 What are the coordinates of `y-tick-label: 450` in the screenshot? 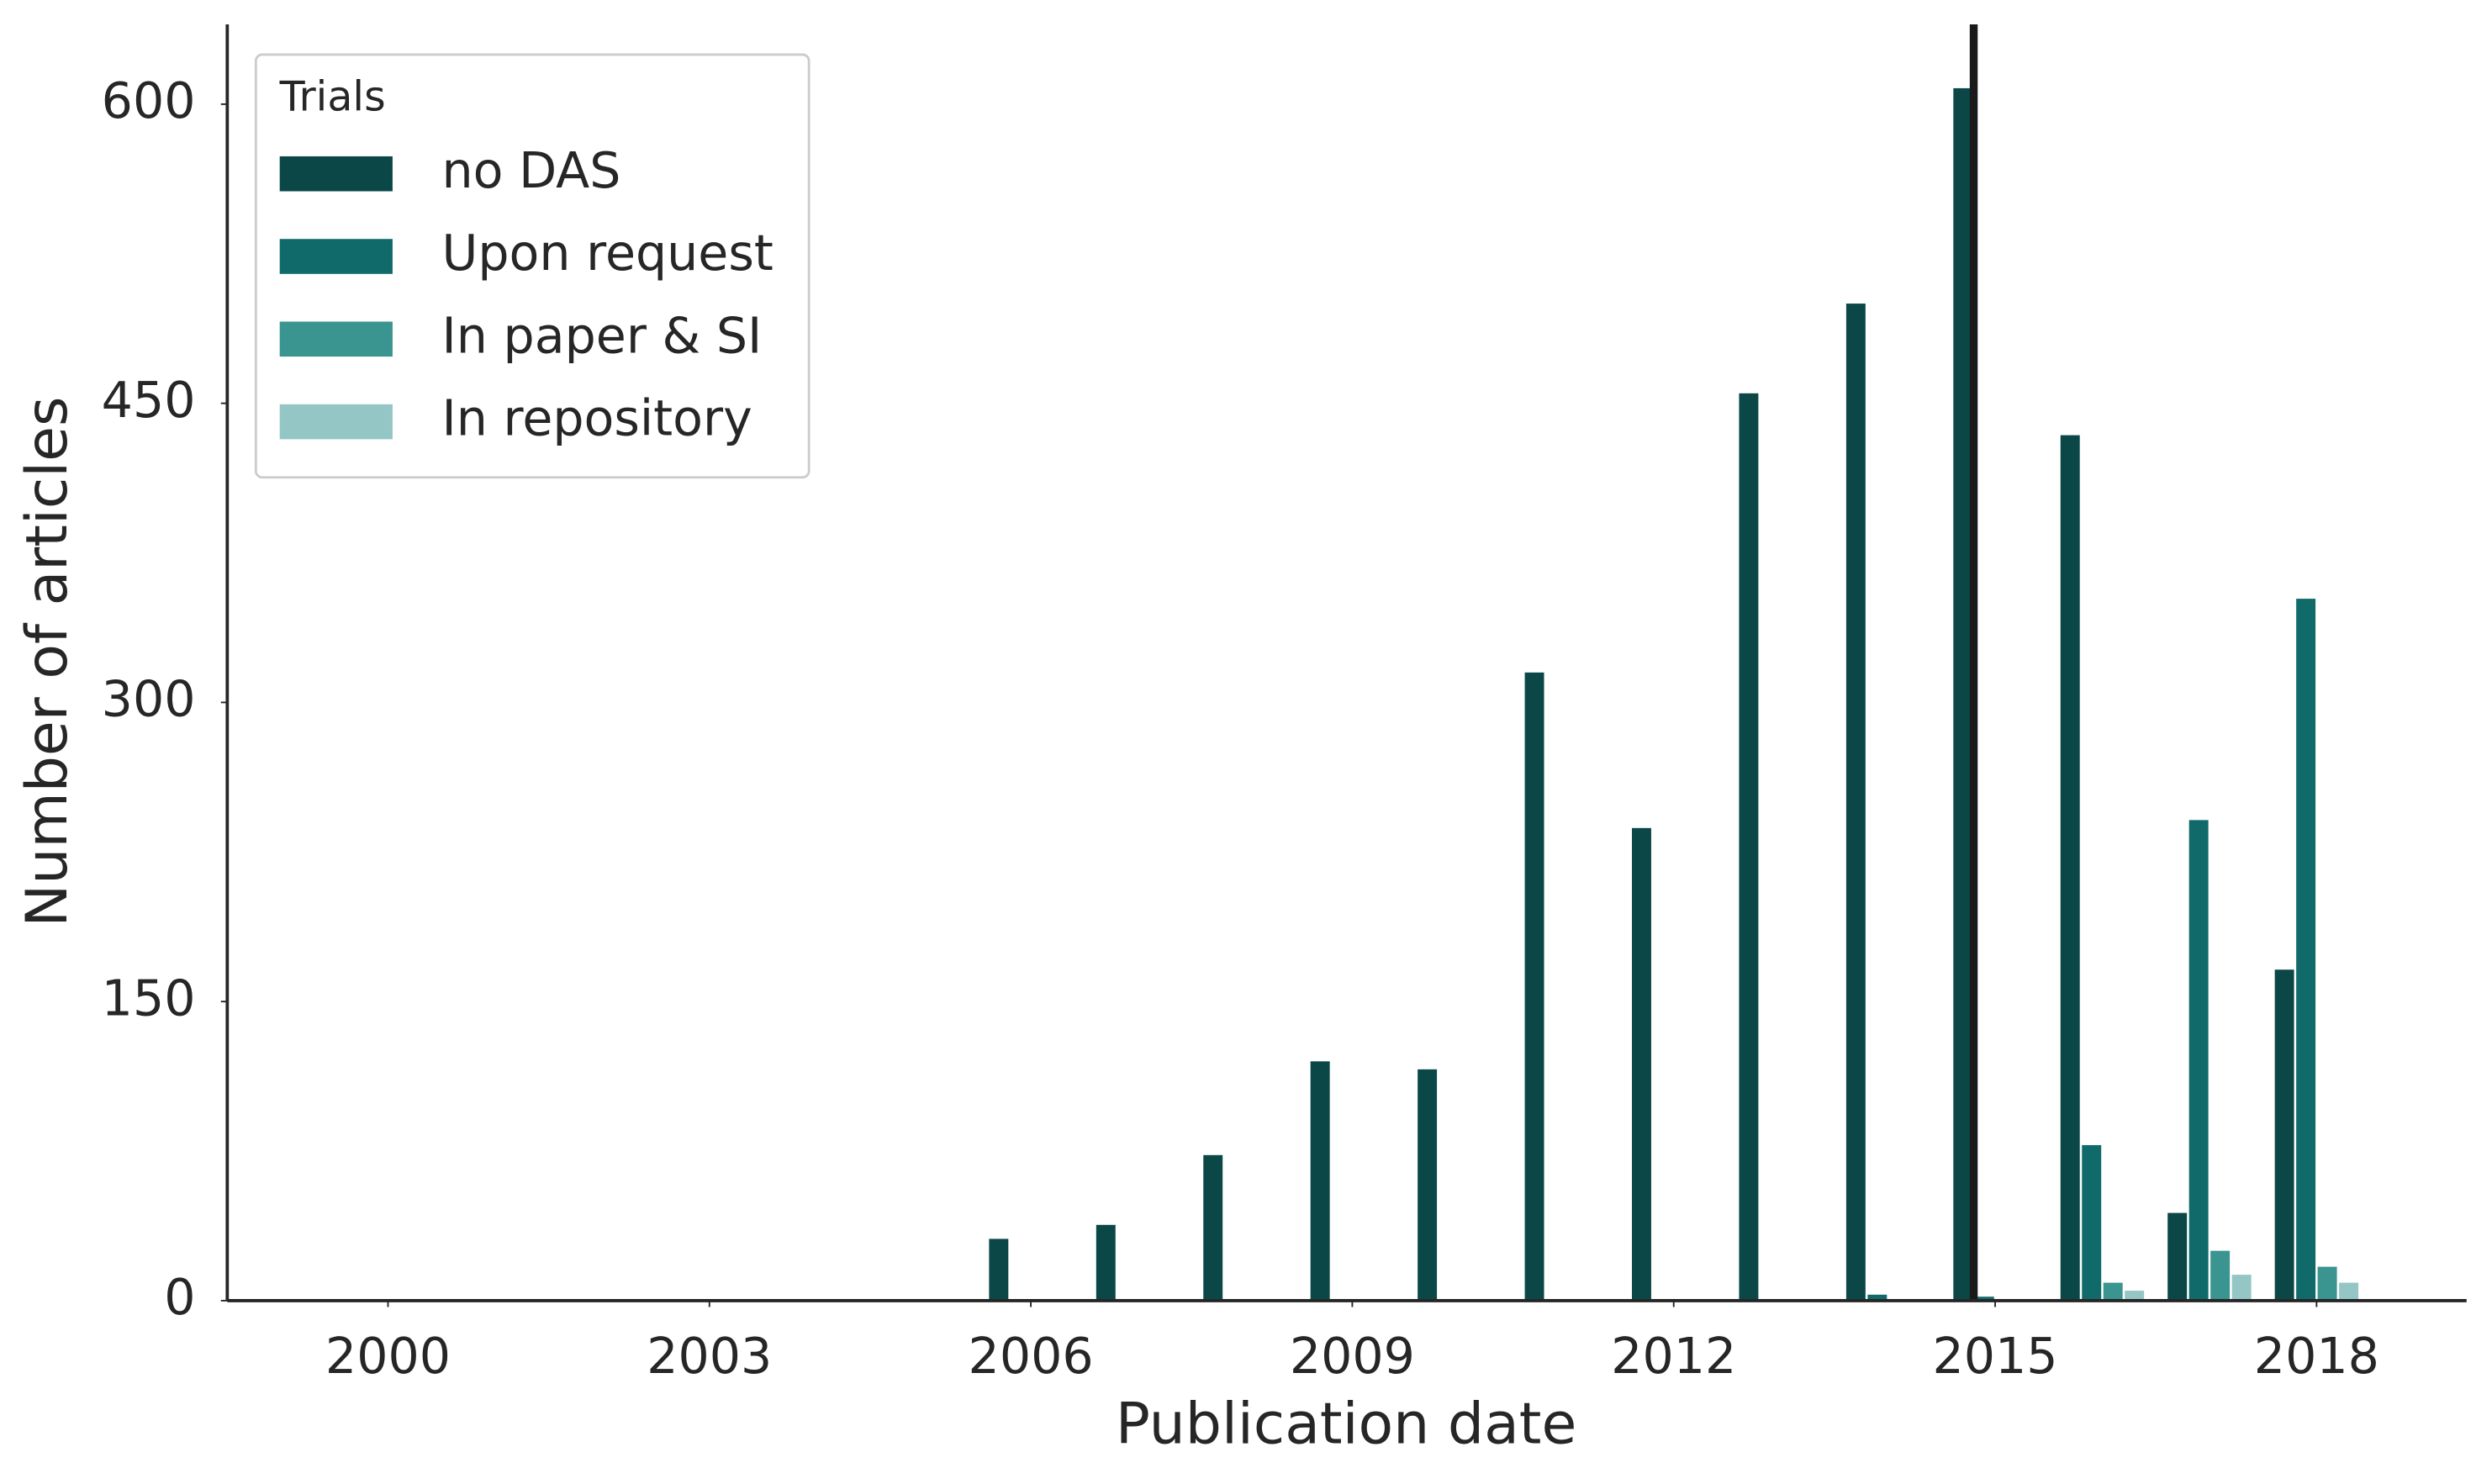 It's located at (149, 400).